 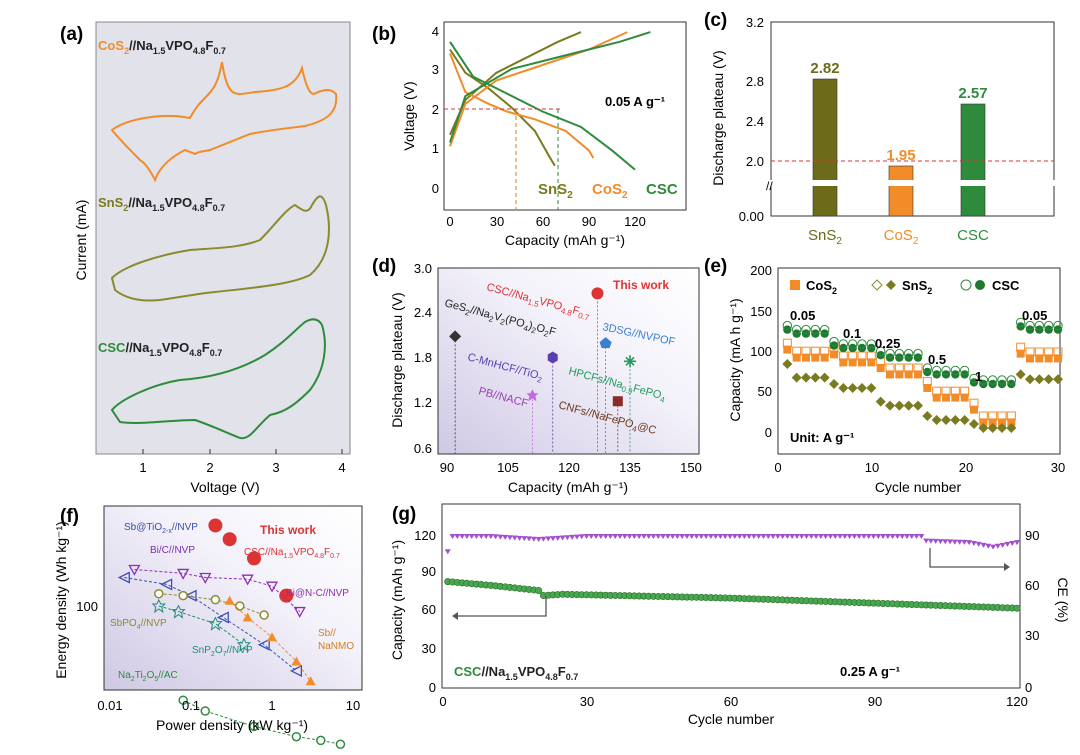 What do you see at coordinates (447, 467) in the screenshot?
I see `xtick: 90` at bounding box center [447, 467].